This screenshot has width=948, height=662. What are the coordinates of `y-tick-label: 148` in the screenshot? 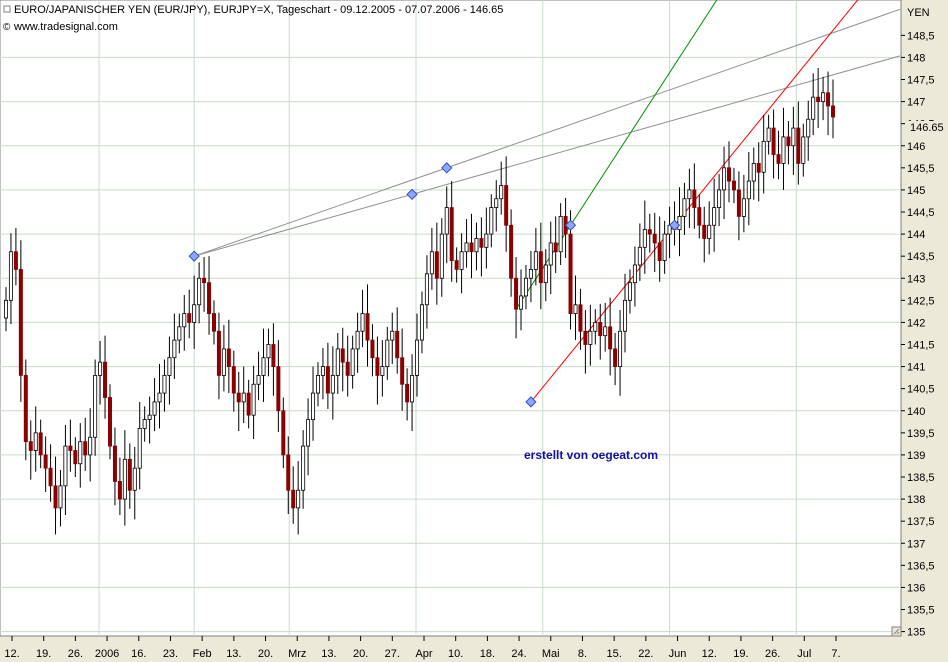 It's located at (916, 58).